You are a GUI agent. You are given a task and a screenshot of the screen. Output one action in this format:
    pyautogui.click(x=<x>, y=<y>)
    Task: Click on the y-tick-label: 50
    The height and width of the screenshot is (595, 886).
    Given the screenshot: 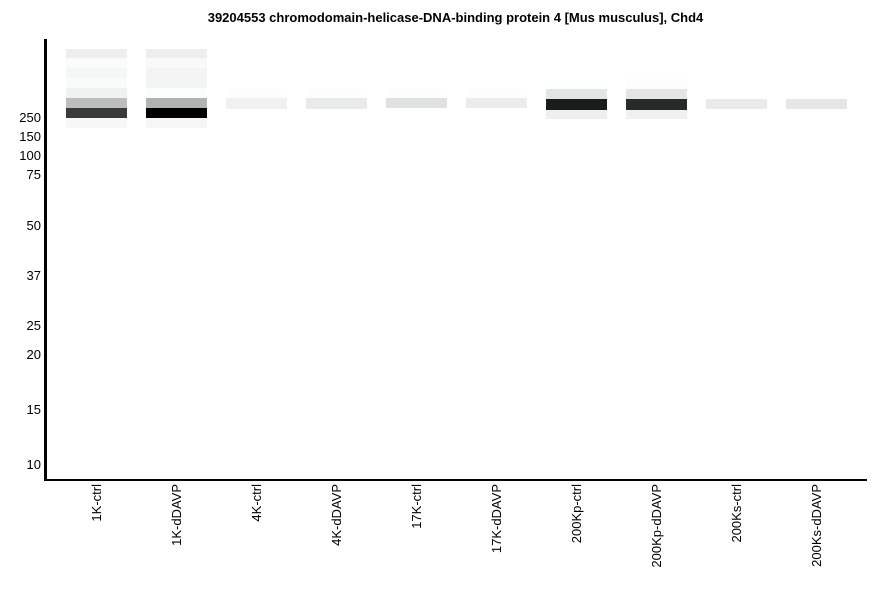 What is the action you would take?
    pyautogui.click(x=33, y=225)
    